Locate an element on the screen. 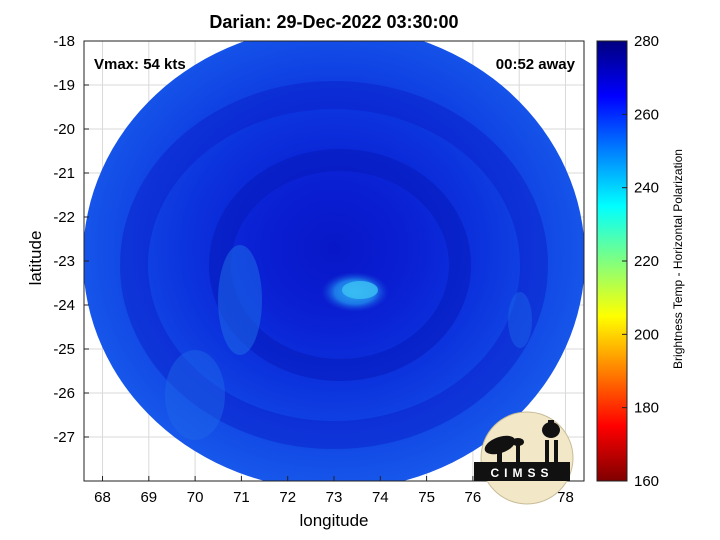 This screenshot has height=540, width=720. x-tick-label: 71 is located at coordinates (241, 497).